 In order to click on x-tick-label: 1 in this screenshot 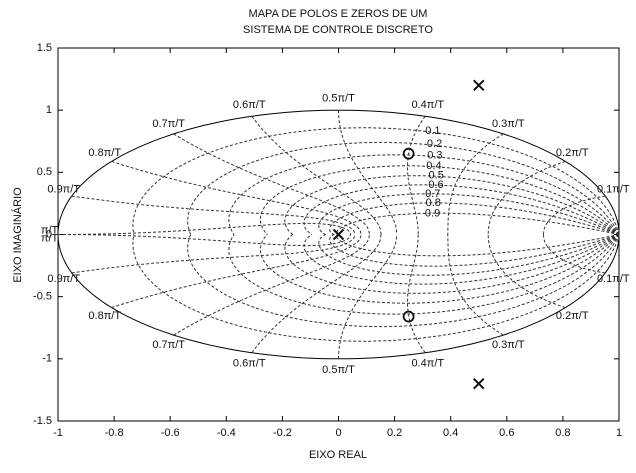, I will do `click(619, 433)`.